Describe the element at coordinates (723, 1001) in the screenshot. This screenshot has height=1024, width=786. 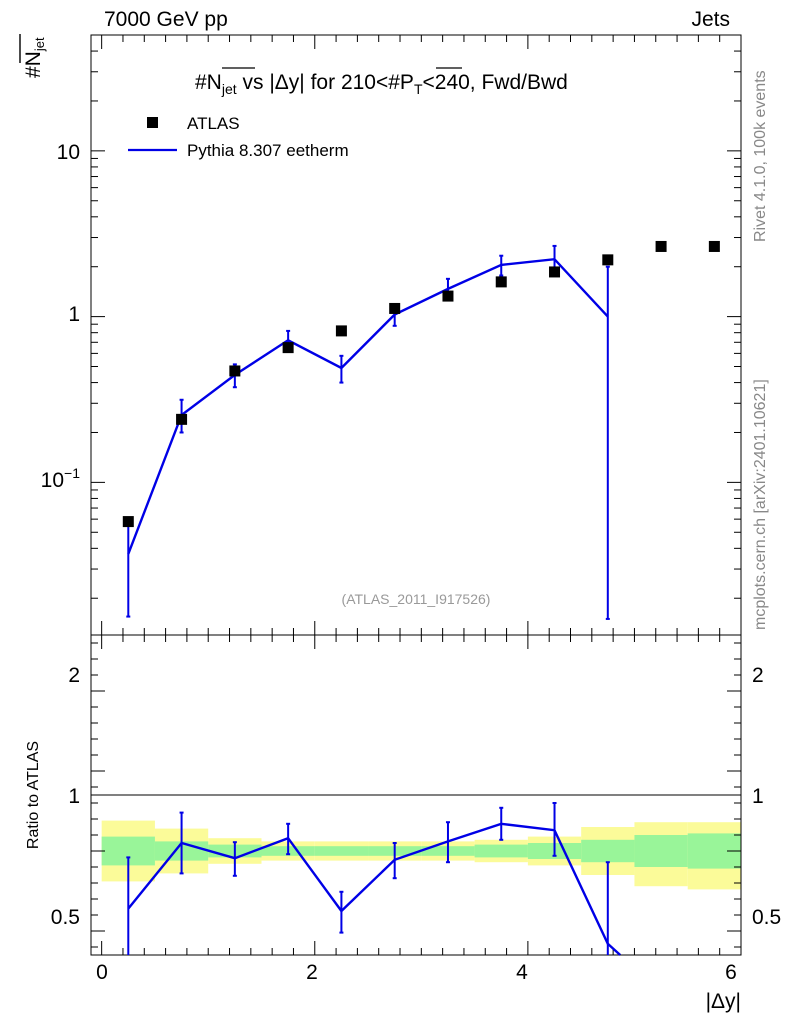
I see `x-axis-label: |Δy|` at that location.